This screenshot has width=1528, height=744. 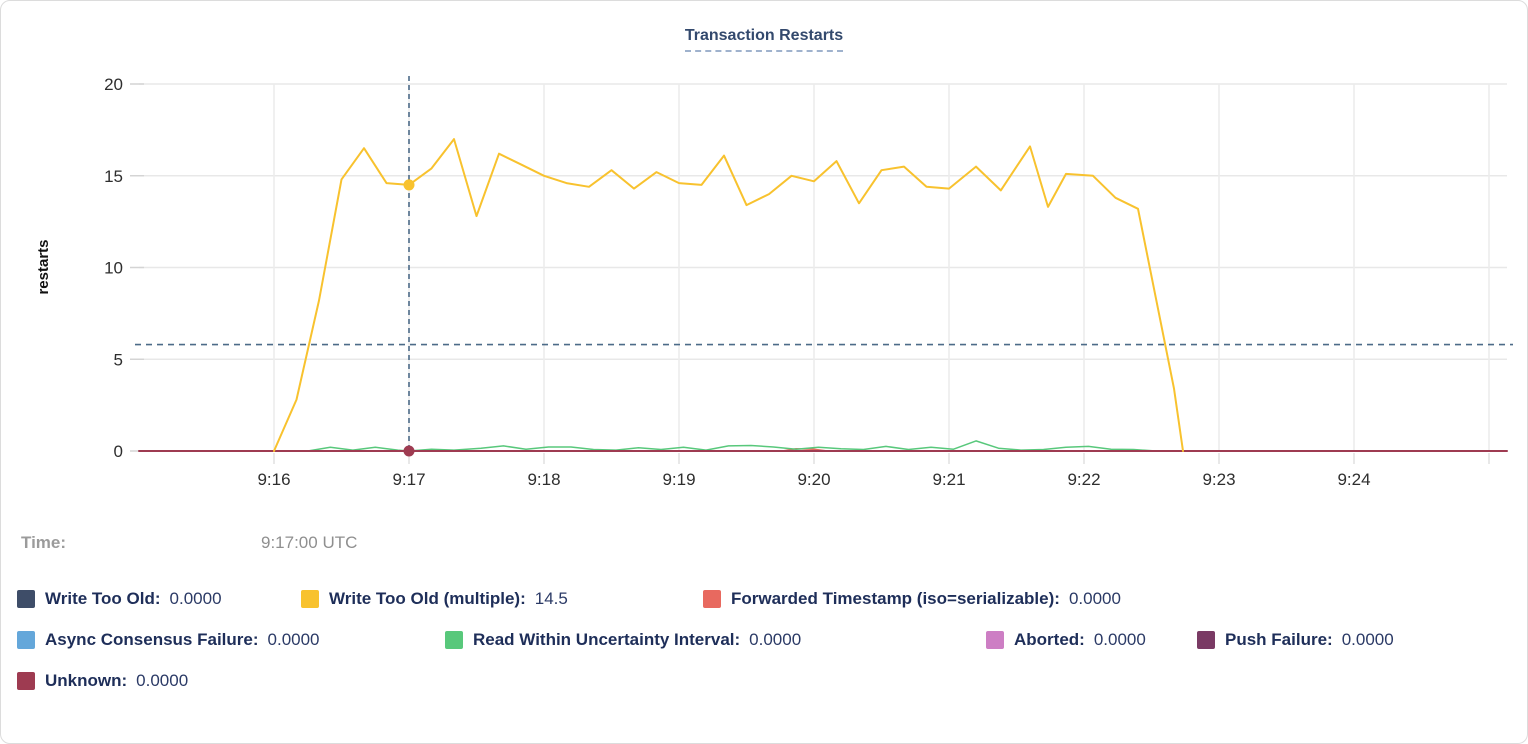 What do you see at coordinates (118, 359) in the screenshot?
I see `y-tick-label: 5` at bounding box center [118, 359].